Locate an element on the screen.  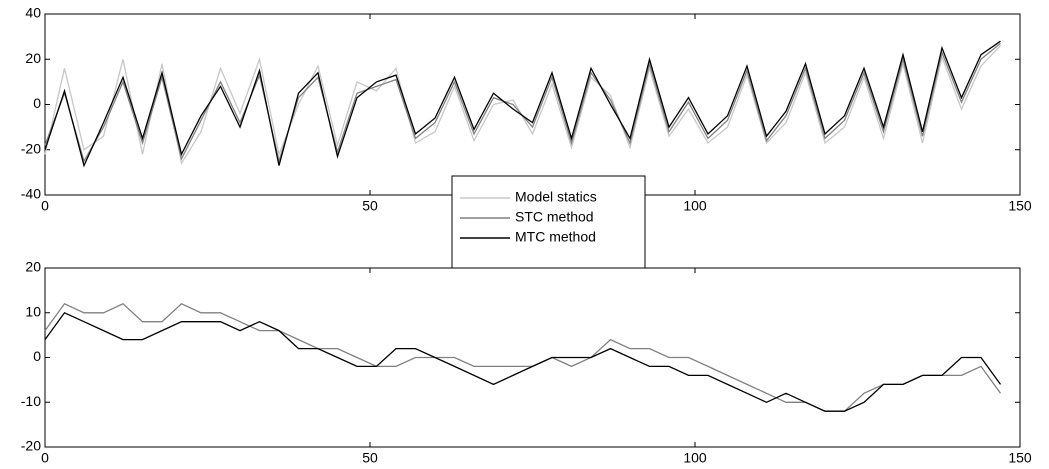
legend-label: MTC method is located at coordinates (555, 237).